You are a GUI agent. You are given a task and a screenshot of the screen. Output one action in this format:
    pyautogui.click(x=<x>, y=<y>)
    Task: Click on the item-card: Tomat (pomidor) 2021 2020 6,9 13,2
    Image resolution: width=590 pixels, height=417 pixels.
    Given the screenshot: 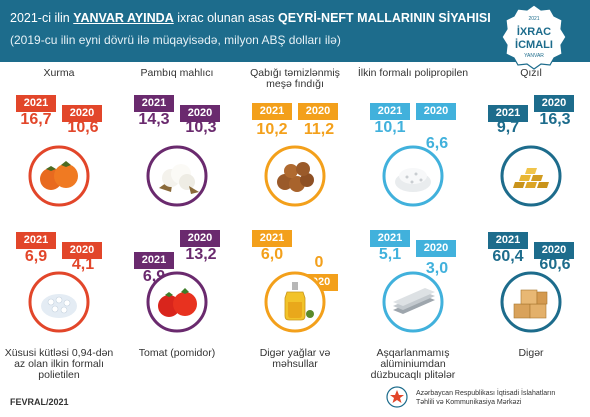 What is the action you would take?
    pyautogui.click(x=177, y=311)
    